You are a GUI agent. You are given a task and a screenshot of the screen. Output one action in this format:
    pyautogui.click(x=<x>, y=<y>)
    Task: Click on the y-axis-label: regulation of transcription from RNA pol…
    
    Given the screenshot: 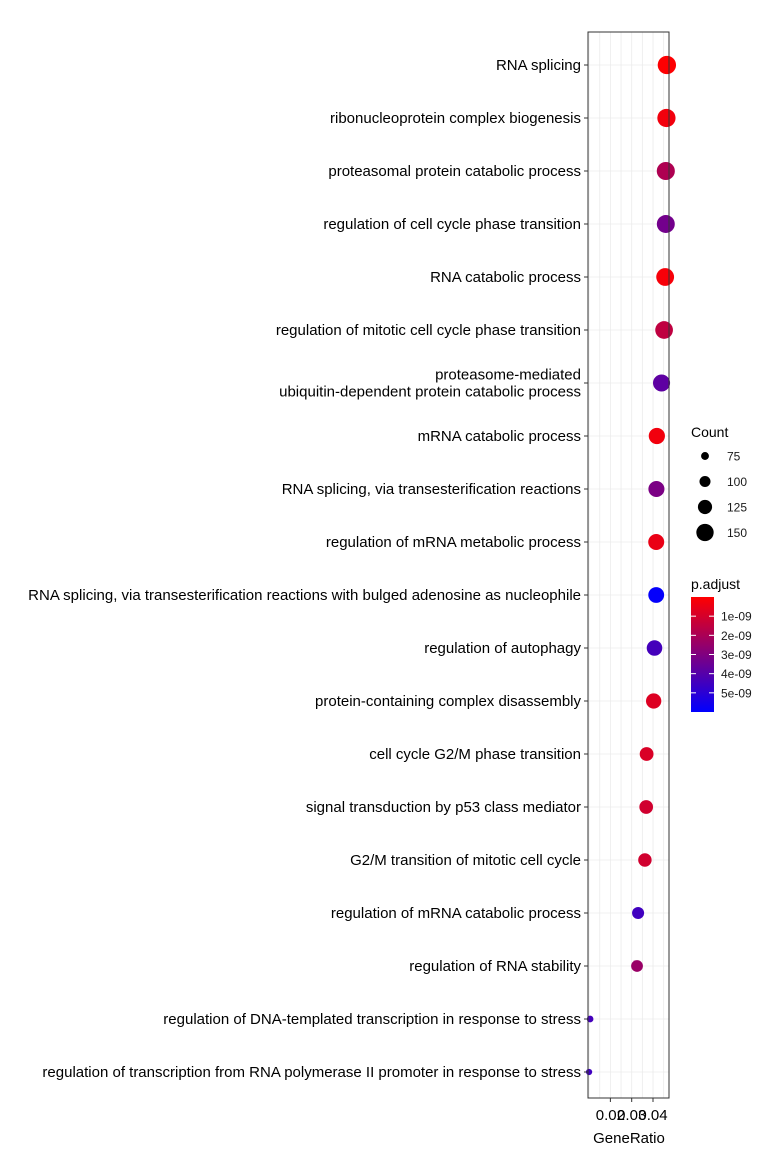 What is the action you would take?
    pyautogui.click(x=311, y=1072)
    